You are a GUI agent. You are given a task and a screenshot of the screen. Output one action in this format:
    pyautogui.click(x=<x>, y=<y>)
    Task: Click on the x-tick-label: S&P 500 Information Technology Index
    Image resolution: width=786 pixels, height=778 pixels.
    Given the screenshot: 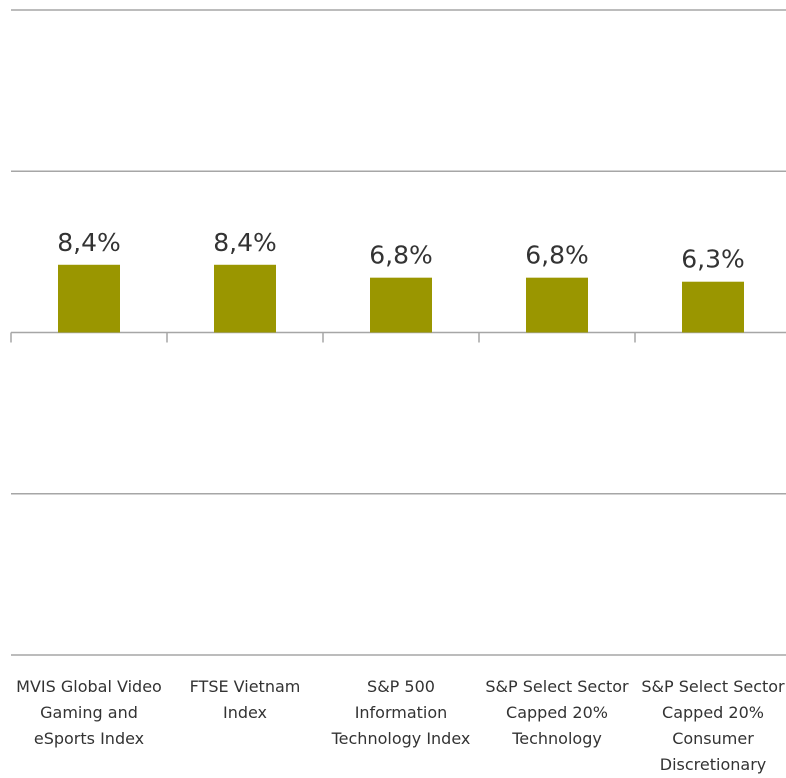 What is the action you would take?
    pyautogui.click(x=401, y=712)
    